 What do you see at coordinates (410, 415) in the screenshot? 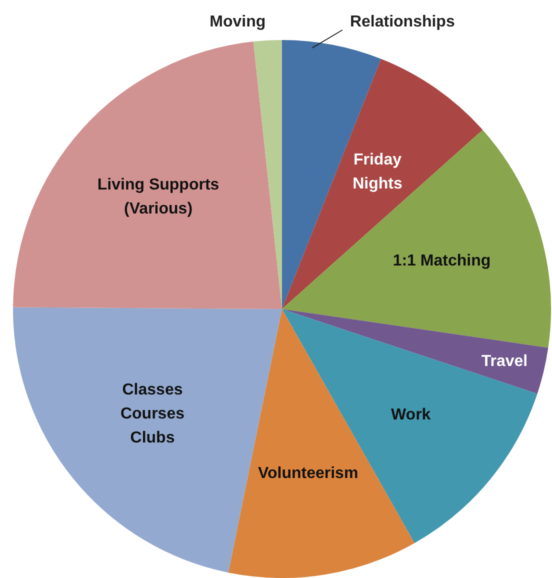
I see `slice-label: Work` at bounding box center [410, 415].